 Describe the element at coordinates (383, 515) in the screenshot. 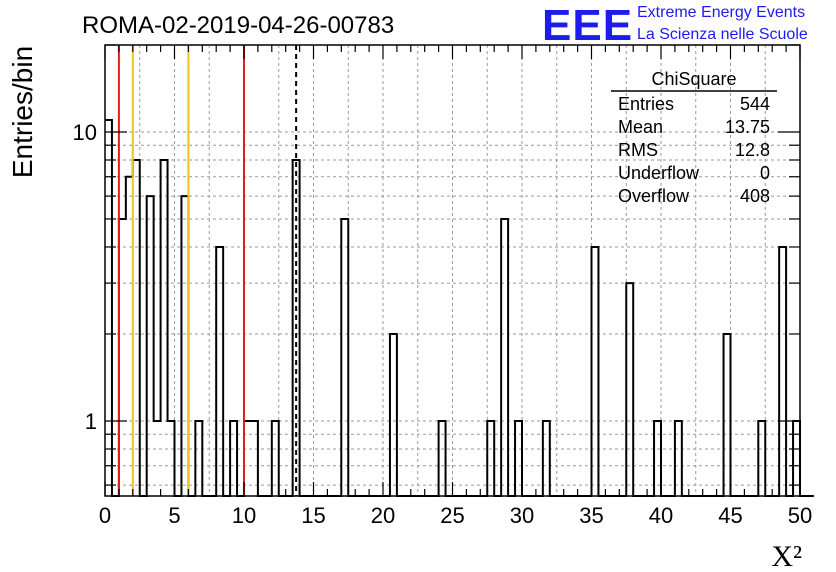

I see `x-tick-label: 20` at that location.